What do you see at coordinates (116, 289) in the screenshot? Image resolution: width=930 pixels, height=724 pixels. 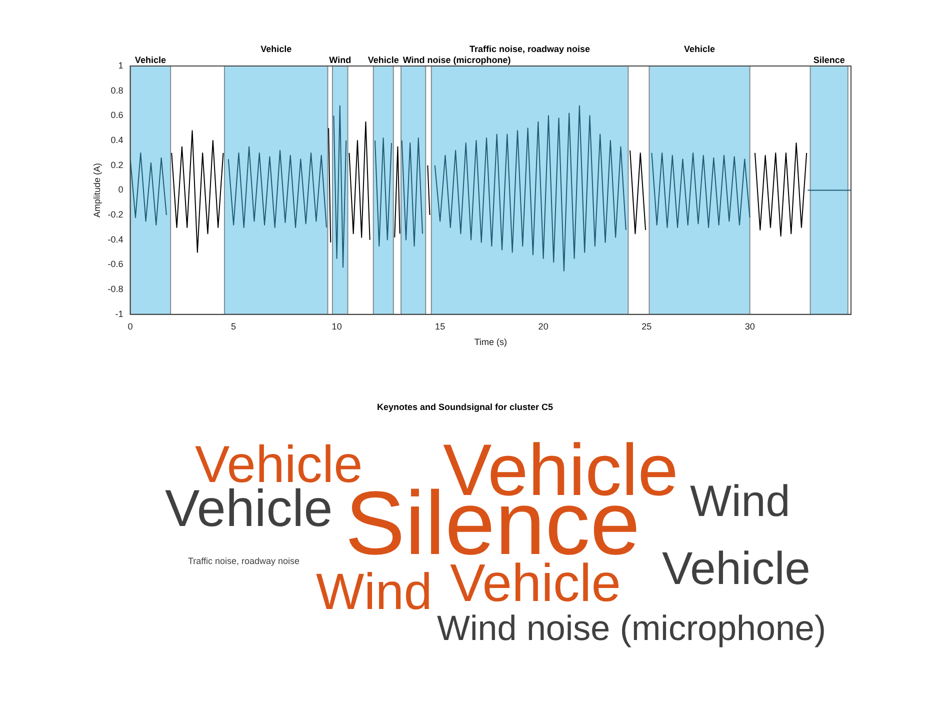 I see `y-tick-label: -0.8` at bounding box center [116, 289].